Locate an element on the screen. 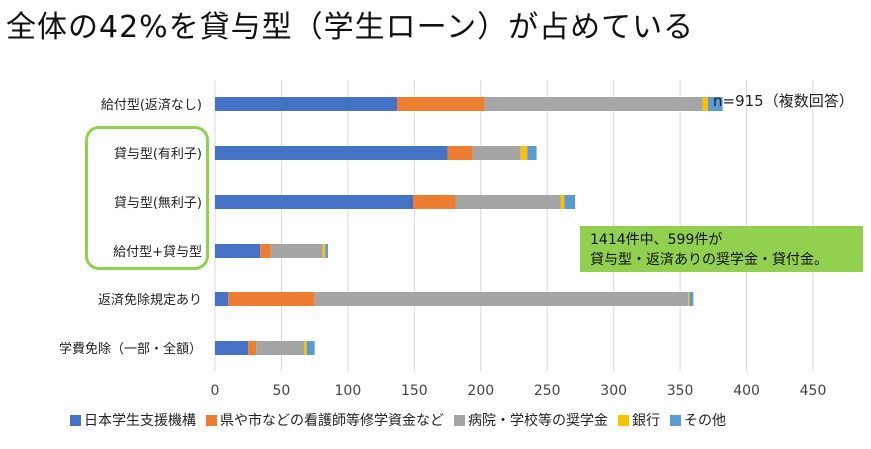 This screenshot has height=449, width=871. x-tick-label-3: 150 is located at coordinates (414, 391).